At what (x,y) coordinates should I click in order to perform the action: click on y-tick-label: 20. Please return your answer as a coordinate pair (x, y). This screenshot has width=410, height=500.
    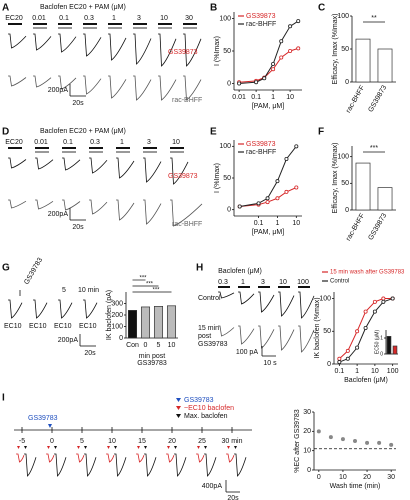
    Looking at the image, I should click on (307, 431).